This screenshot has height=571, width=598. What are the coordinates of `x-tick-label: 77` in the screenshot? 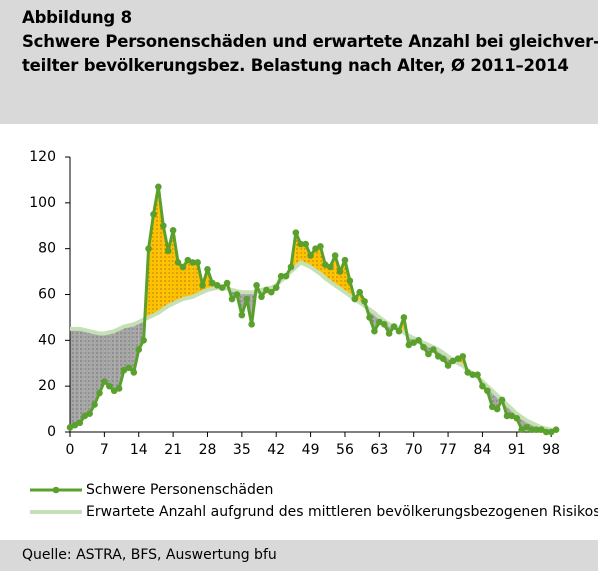 It's located at (448, 450).